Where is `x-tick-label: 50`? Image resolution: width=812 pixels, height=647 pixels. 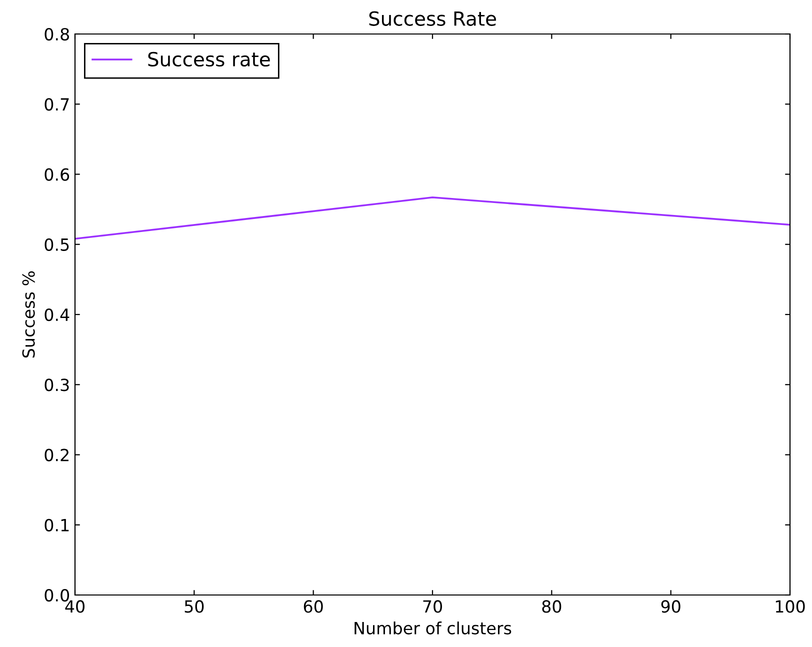 x-tick-label: 50 is located at coordinates (194, 606).